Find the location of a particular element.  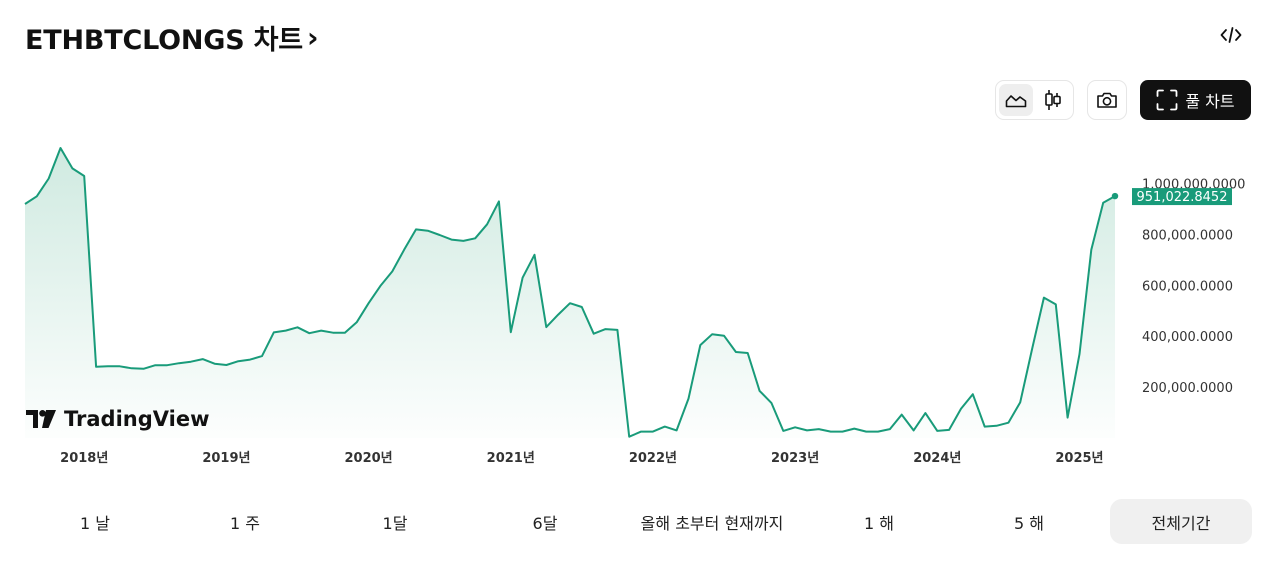

chart-title: ETHBTCLONGS 차트 is located at coordinates (164, 40).